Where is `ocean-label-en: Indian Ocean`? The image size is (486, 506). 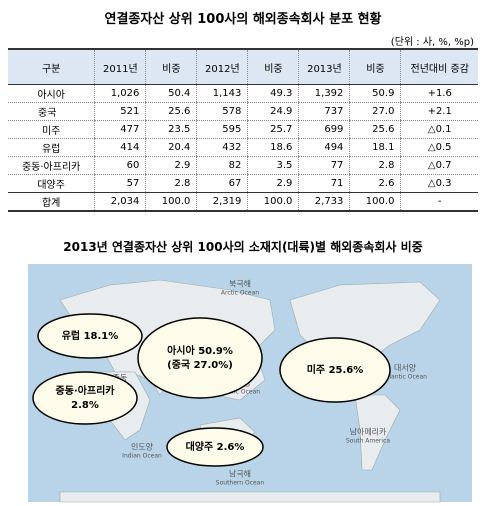
ocean-label-en: Indian Ocean is located at coordinates (142, 456).